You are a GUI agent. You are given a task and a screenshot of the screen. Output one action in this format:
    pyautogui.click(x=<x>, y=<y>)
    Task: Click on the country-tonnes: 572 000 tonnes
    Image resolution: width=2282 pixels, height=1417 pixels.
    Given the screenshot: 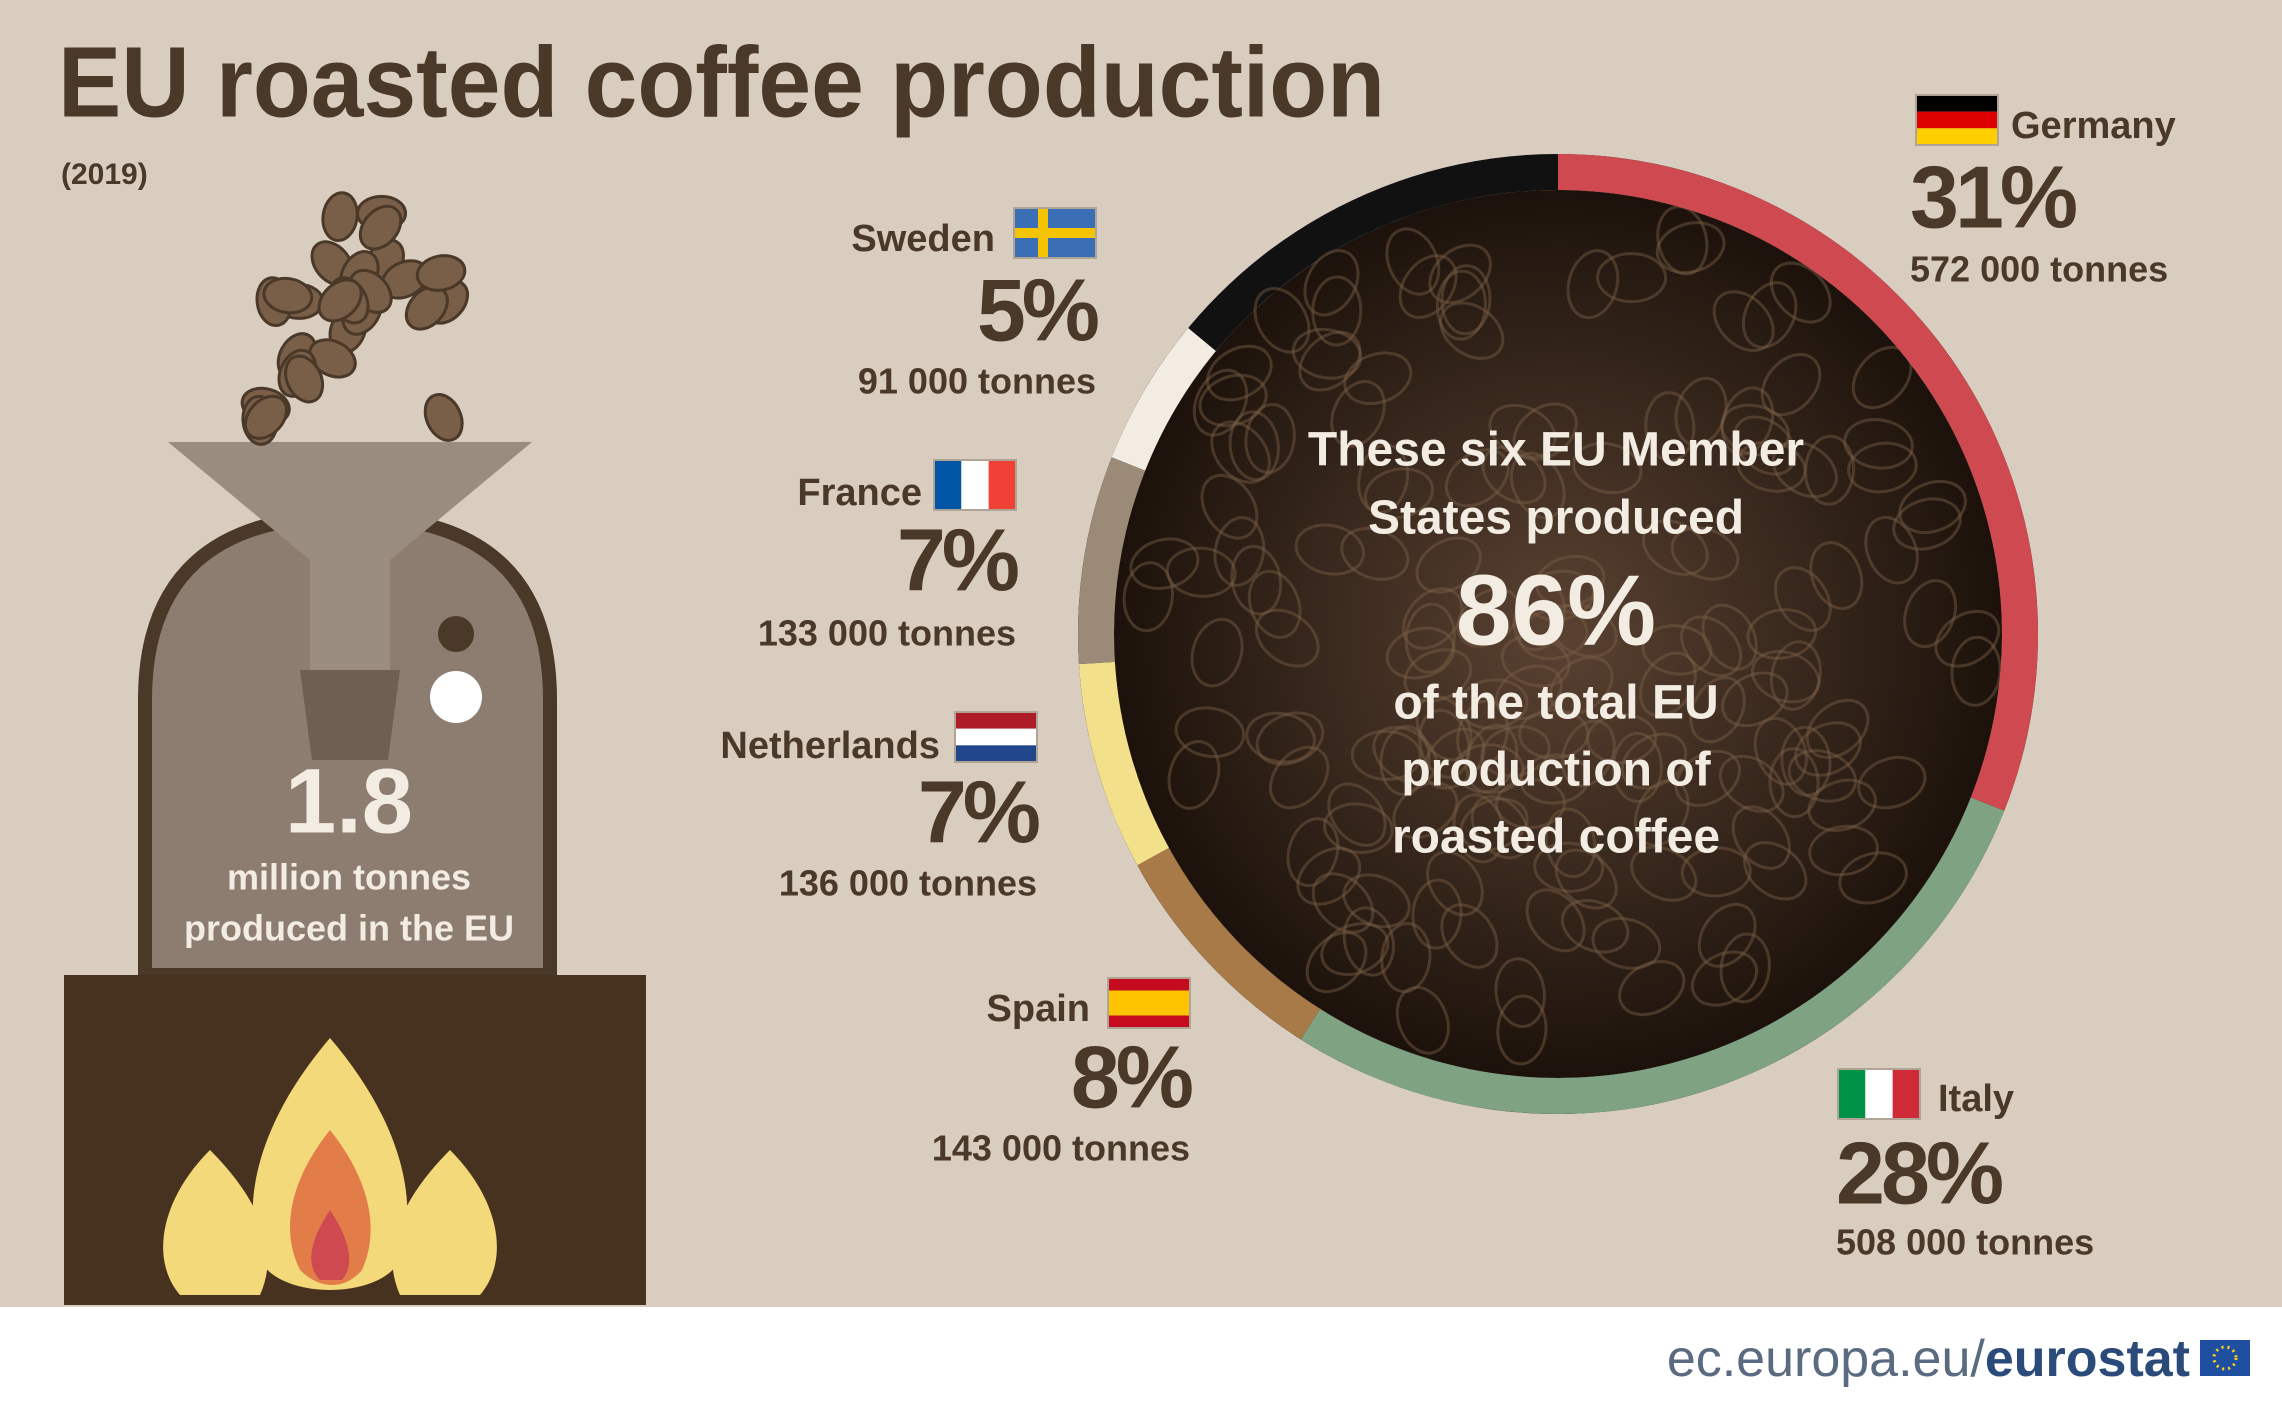 What is the action you would take?
    pyautogui.click(x=2039, y=269)
    